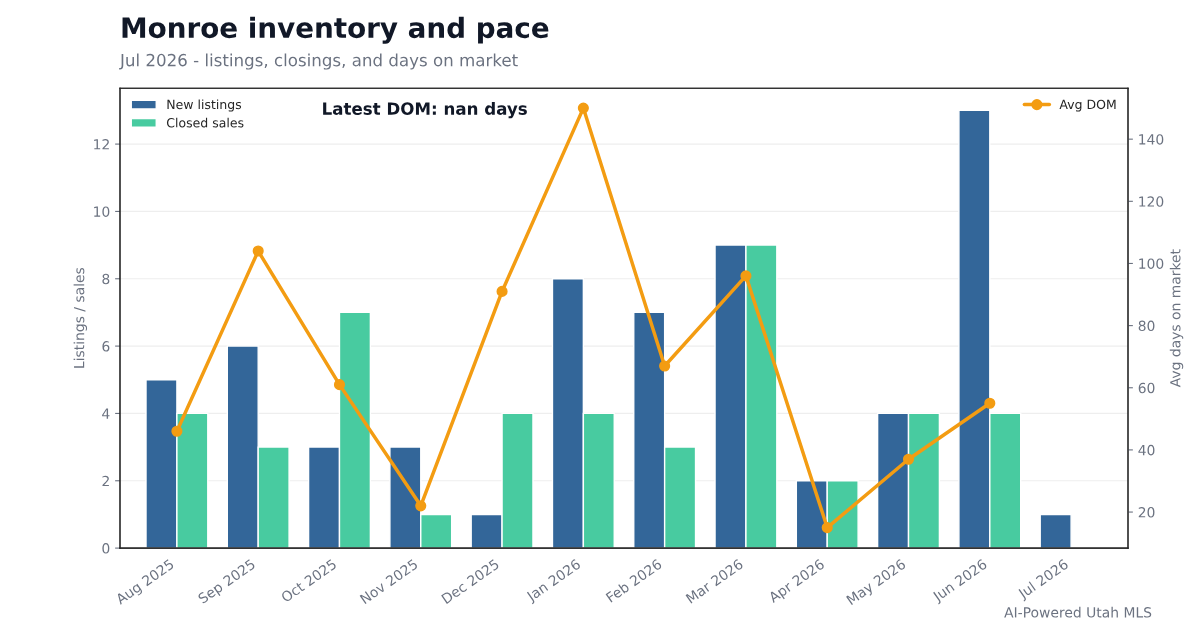  What do you see at coordinates (105, 481) in the screenshot?
I see `y-tick-label: 2` at bounding box center [105, 481].